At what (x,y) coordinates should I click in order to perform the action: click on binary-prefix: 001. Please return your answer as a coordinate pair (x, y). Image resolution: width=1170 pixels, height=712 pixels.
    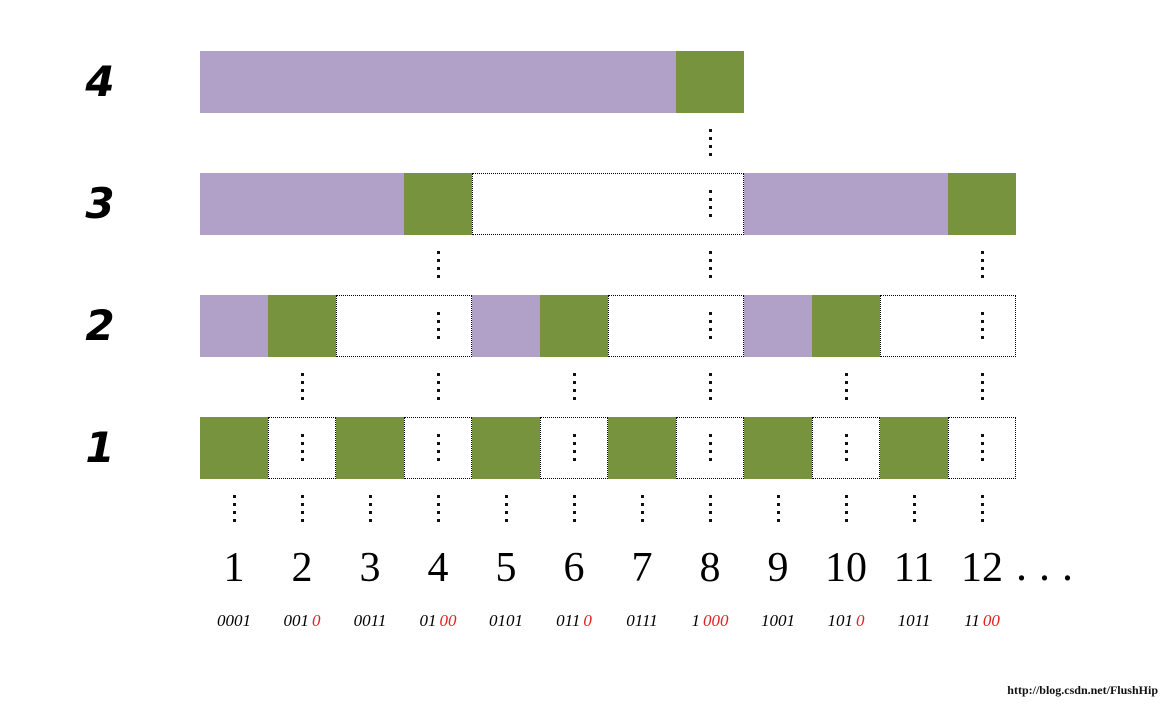
    Looking at the image, I should click on (296, 620).